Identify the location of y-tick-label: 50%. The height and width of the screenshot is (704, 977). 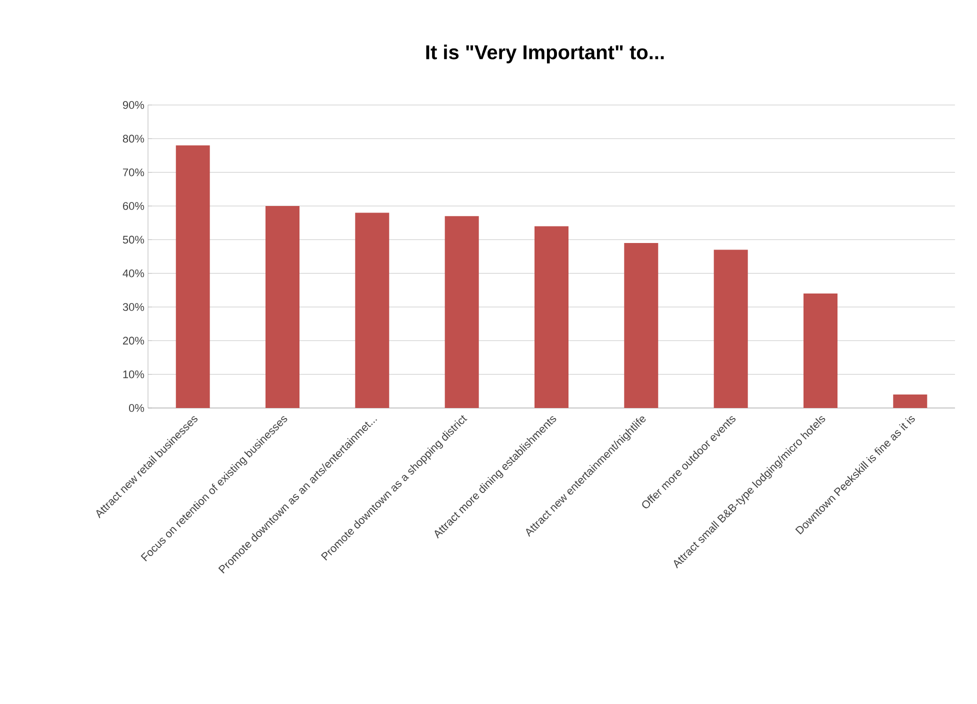
(133, 240).